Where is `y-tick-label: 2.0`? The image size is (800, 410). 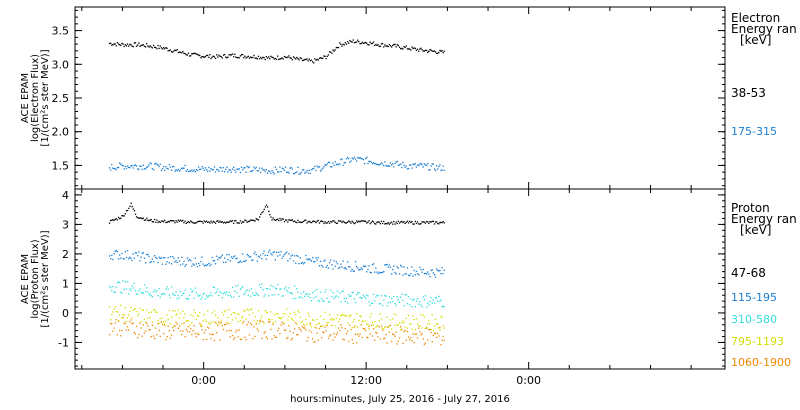
y-tick-label: 2.0 is located at coordinates (61, 132).